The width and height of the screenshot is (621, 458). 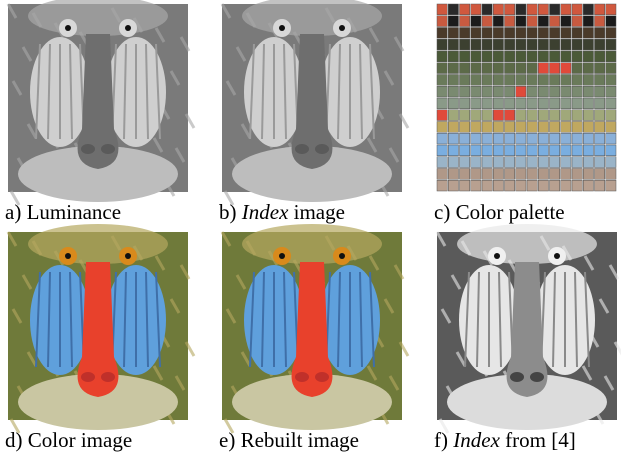 I want to click on forehead, so click(x=98, y=244).